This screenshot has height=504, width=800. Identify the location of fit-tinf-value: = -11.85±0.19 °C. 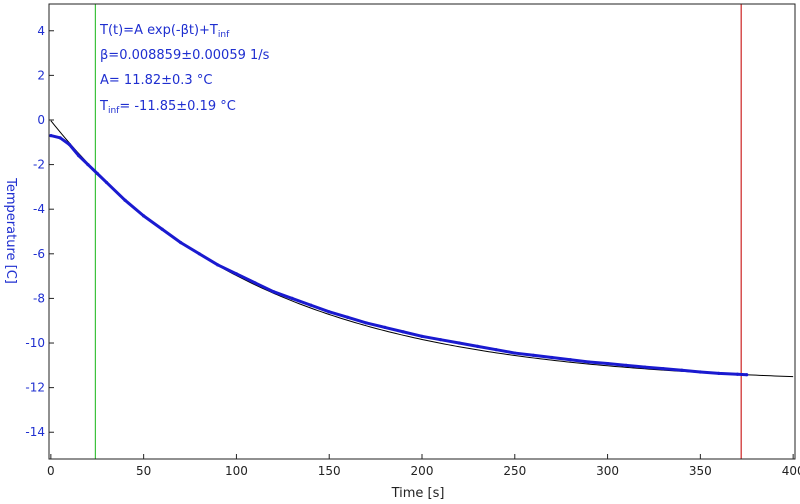
(177, 106).